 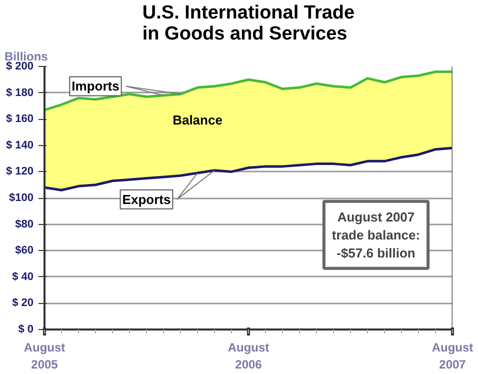 What do you see at coordinates (96, 86) in the screenshot?
I see `series-label: Imports` at bounding box center [96, 86].